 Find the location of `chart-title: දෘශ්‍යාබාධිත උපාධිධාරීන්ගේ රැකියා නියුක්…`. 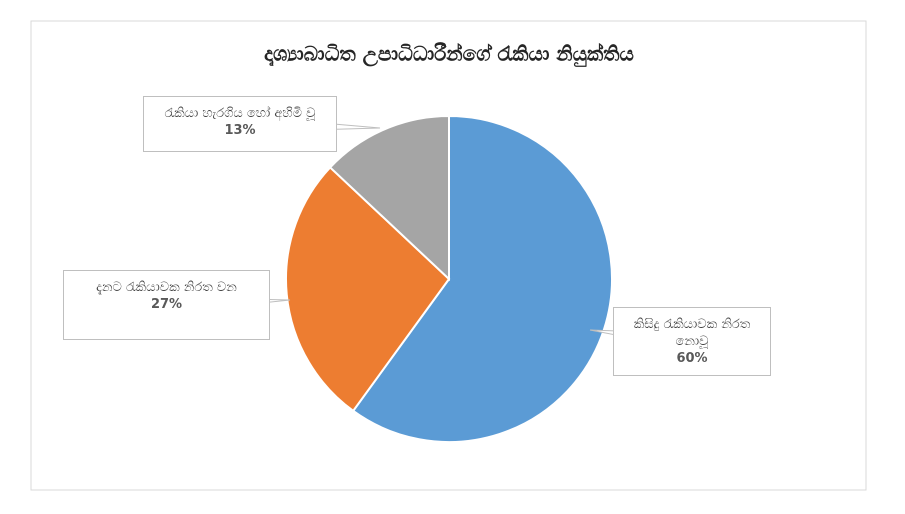

chart-title: දෘශ්‍යාබාධිත උපාධිධාරීන්ගේ රැකියා නියුක්… is located at coordinates (449, 54).